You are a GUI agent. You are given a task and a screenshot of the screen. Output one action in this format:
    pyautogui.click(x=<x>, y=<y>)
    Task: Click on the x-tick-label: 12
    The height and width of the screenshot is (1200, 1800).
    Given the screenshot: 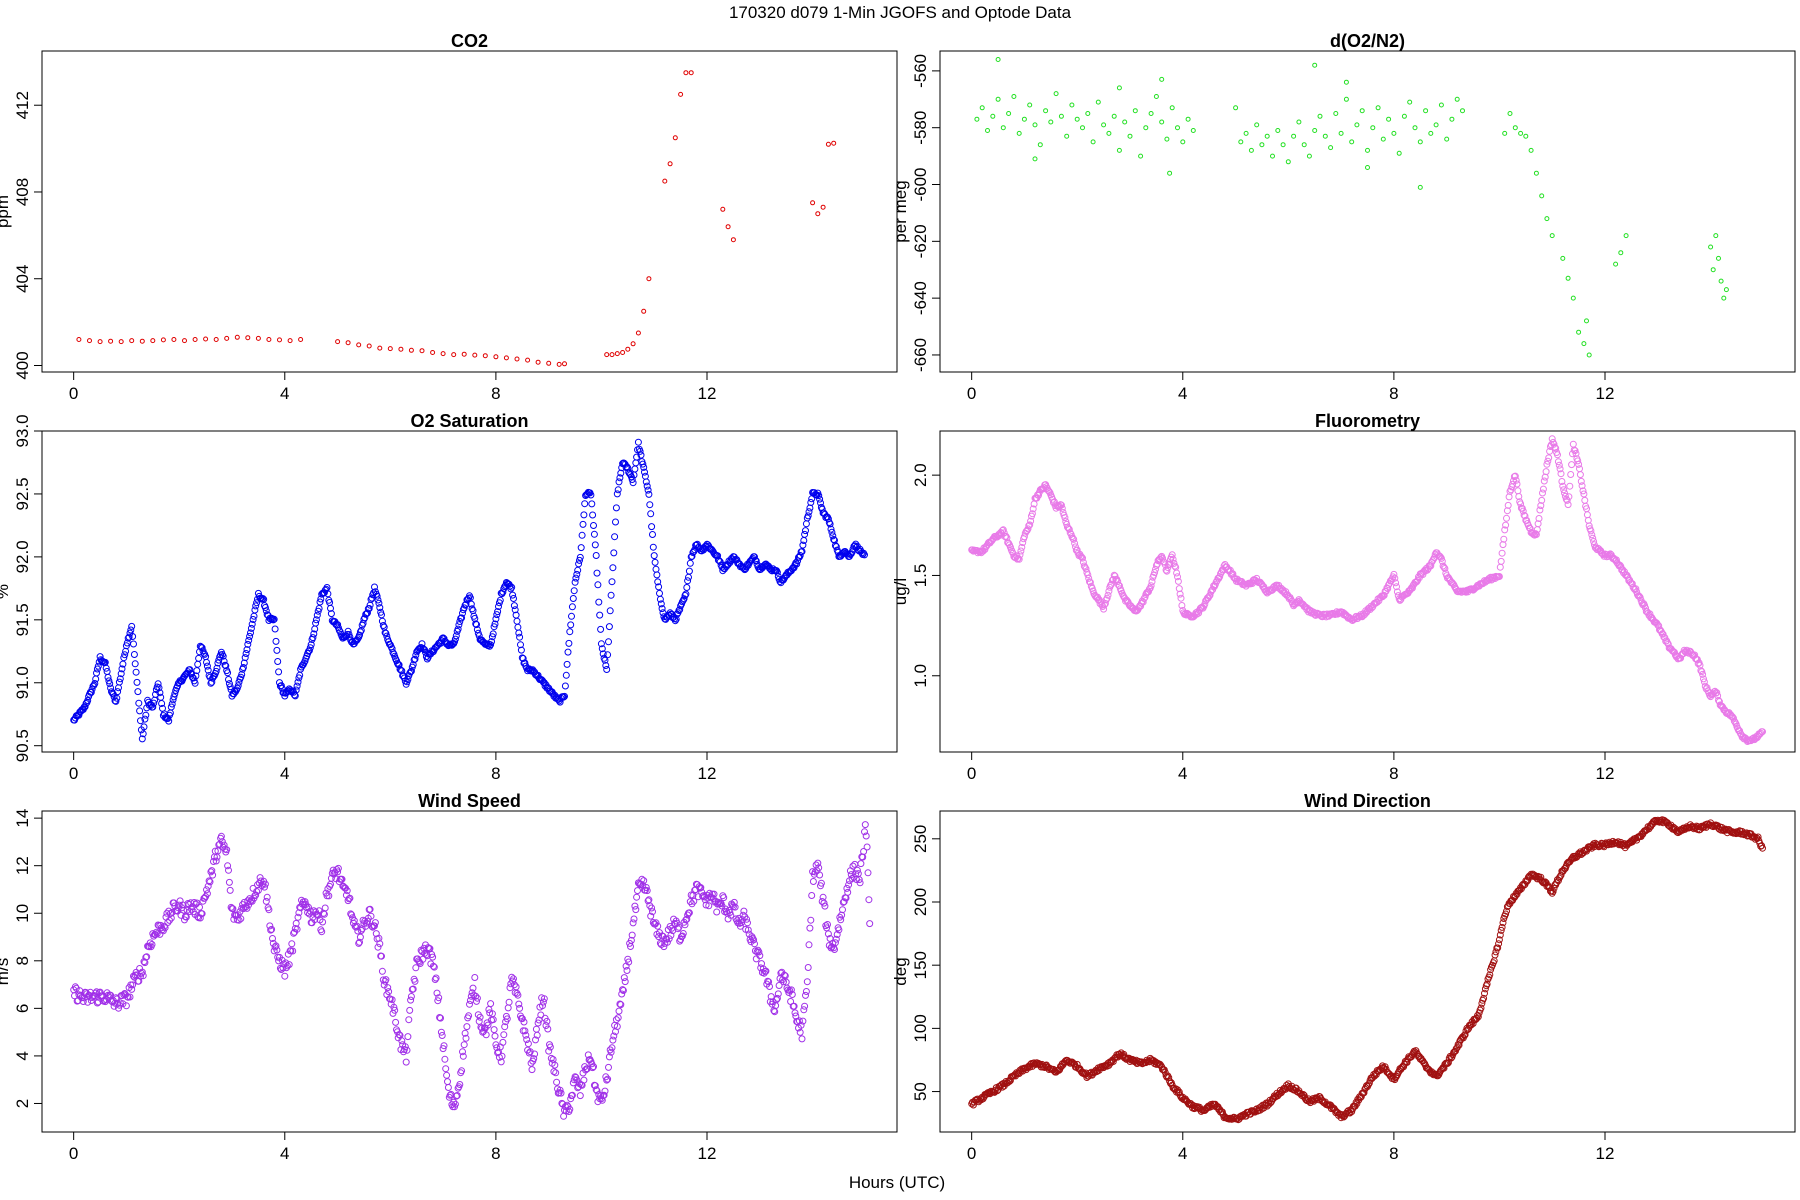 What is the action you would take?
    pyautogui.click(x=707, y=1153)
    